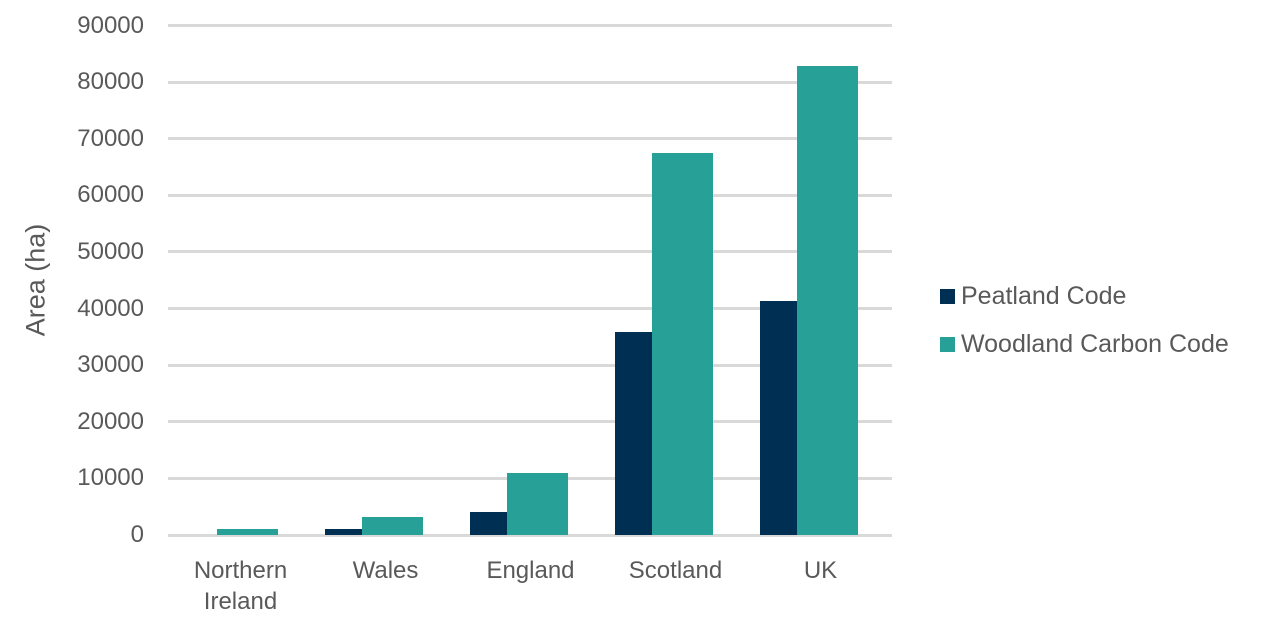  Describe the element at coordinates (110, 308) in the screenshot. I see `y-tick-label: 40000` at that location.